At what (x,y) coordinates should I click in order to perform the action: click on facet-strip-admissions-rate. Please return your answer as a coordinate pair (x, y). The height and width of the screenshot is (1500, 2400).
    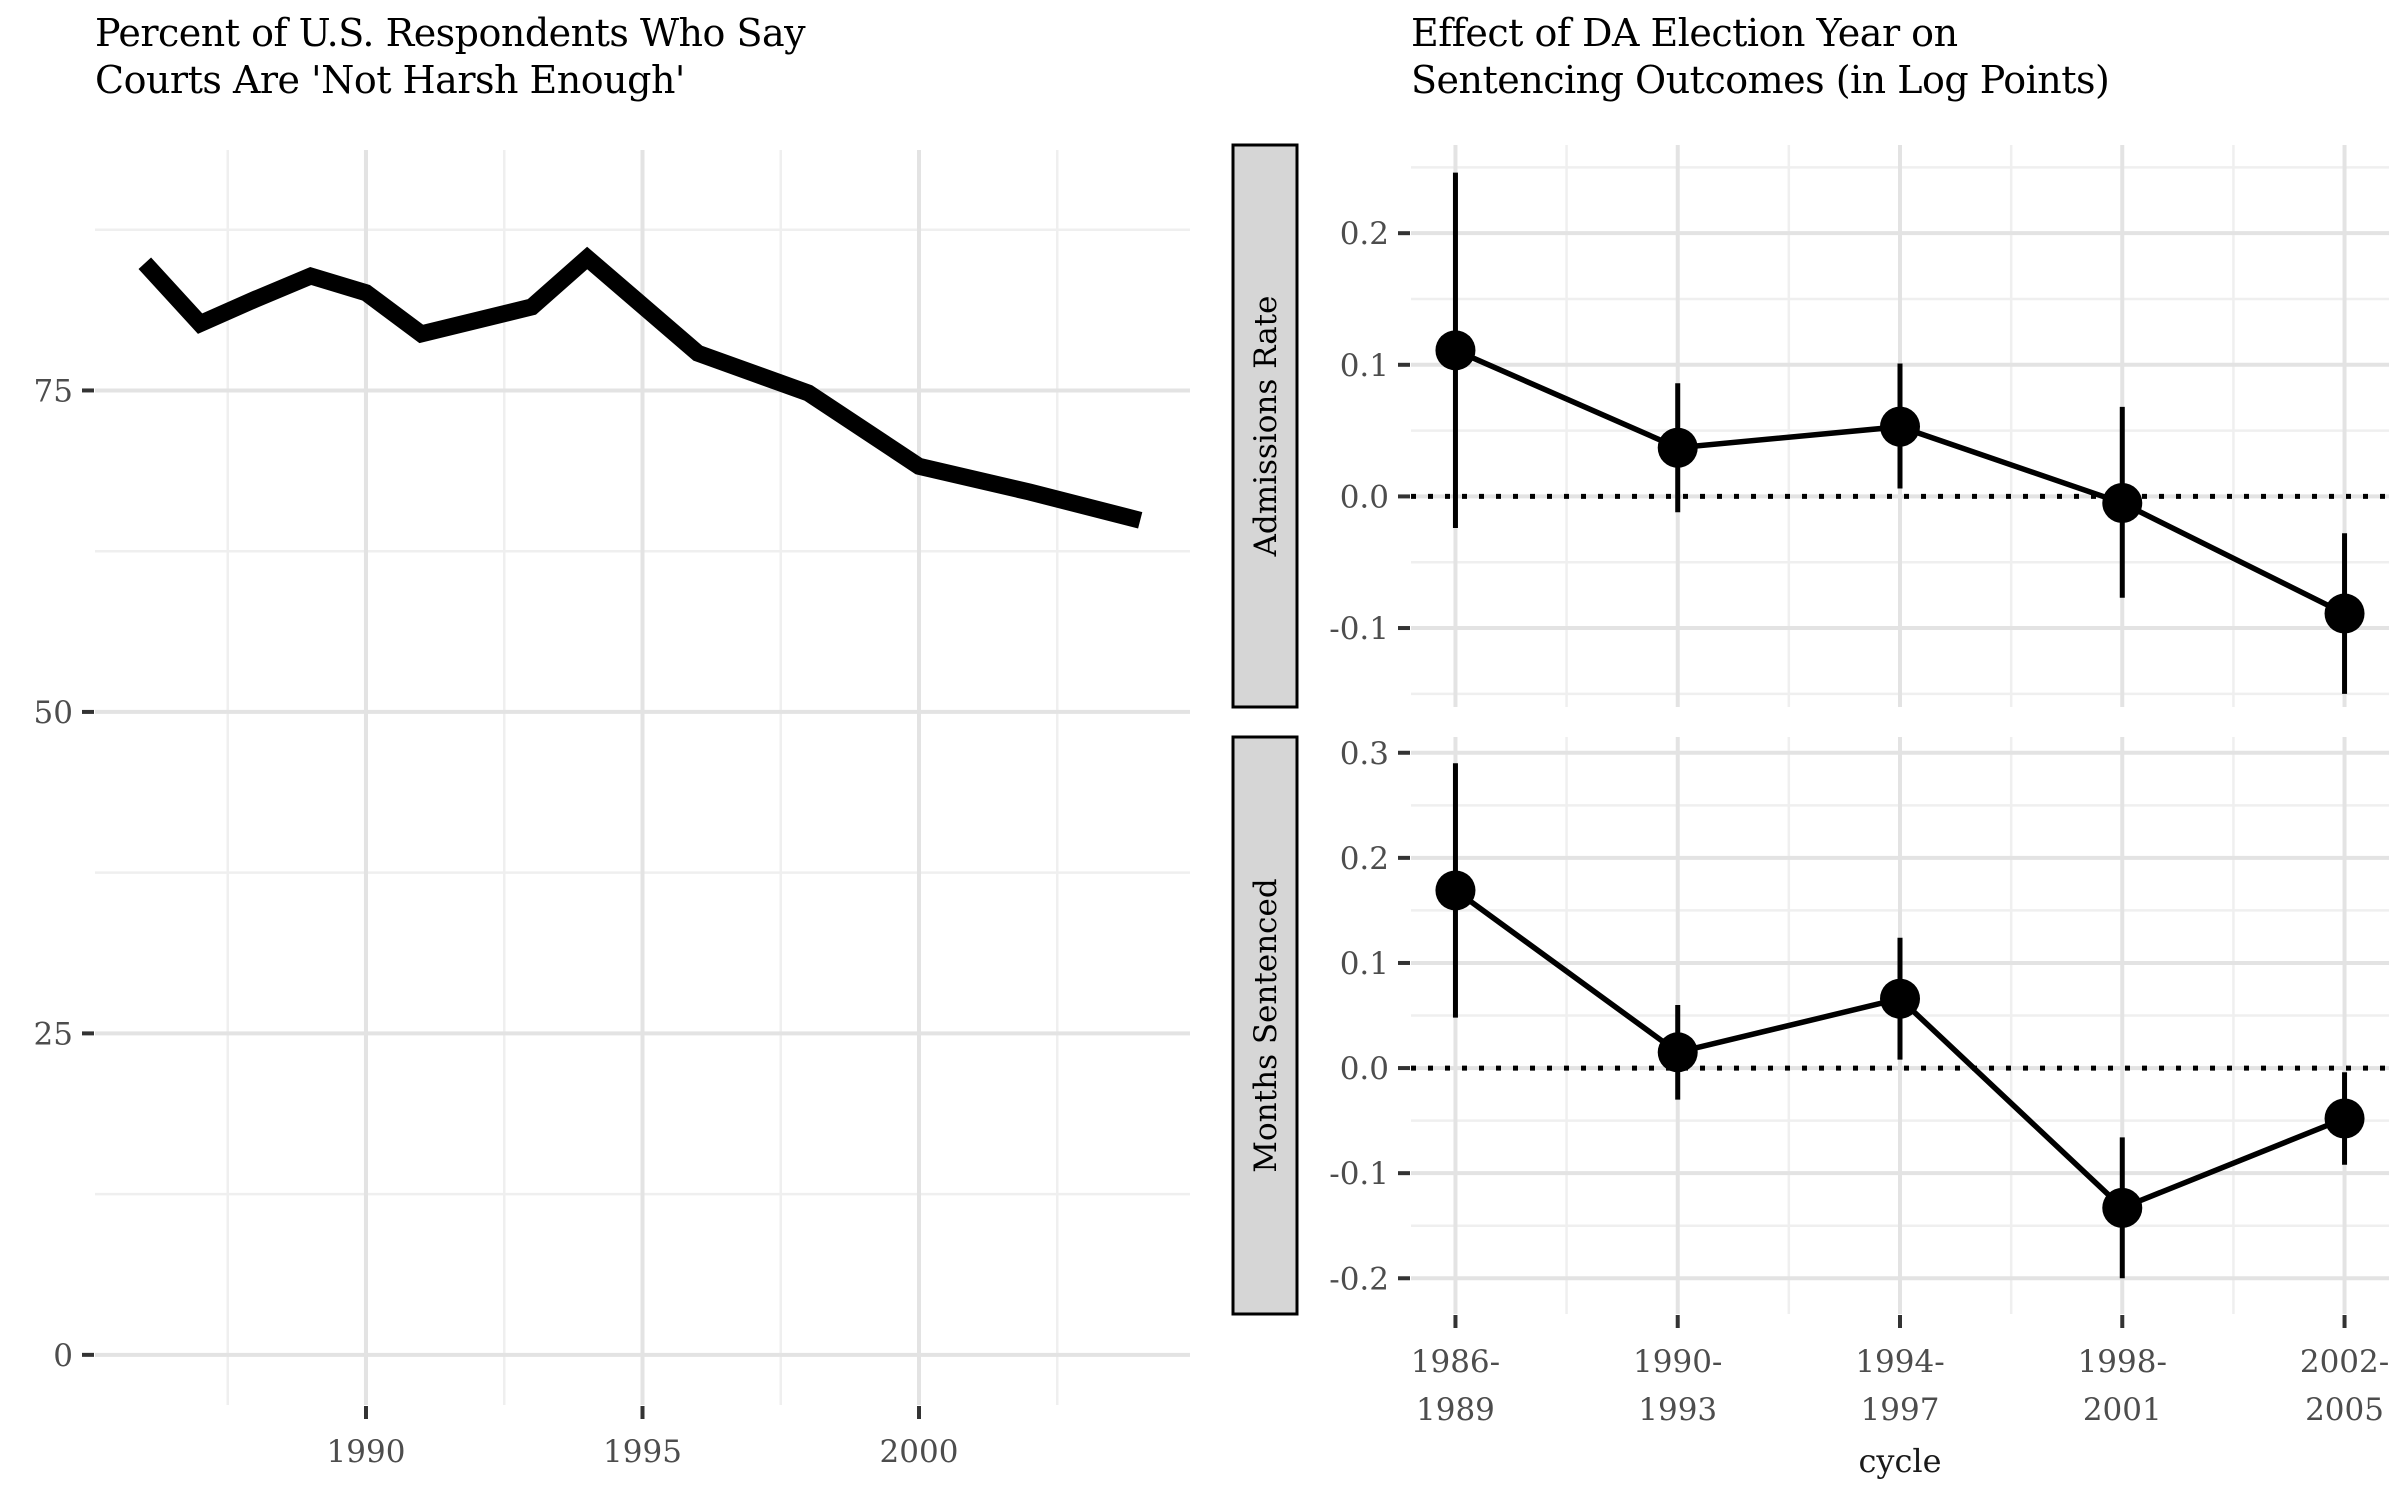
    Looking at the image, I should click on (1265, 426).